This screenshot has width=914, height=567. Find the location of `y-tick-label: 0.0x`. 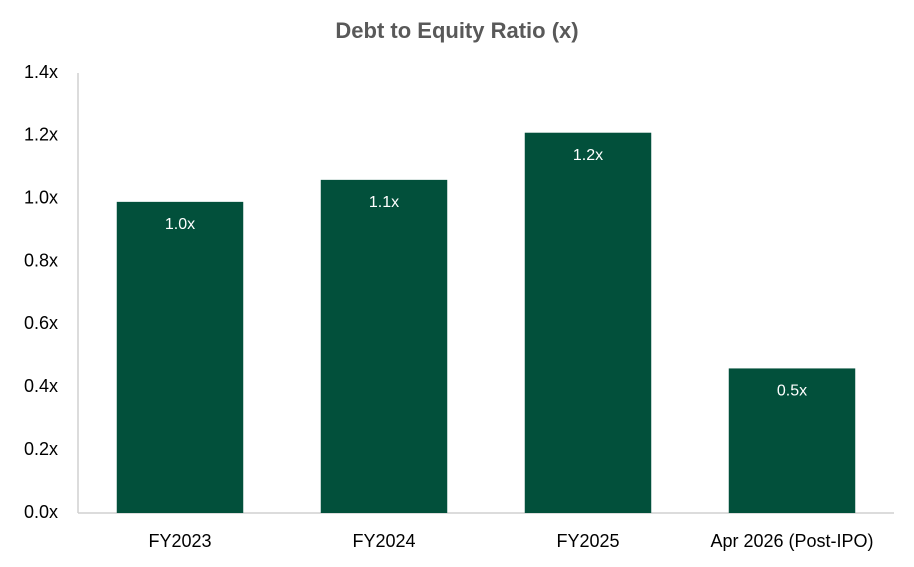

y-tick-label: 0.0x is located at coordinates (41, 512).